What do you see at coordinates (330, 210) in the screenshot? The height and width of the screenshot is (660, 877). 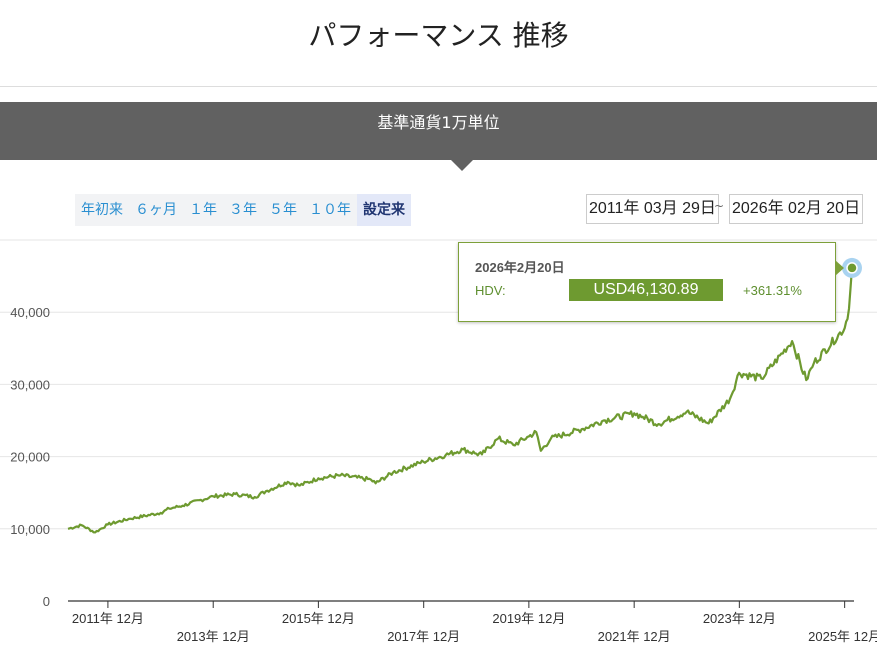 I see `range-button-10y: １０年` at bounding box center [330, 210].